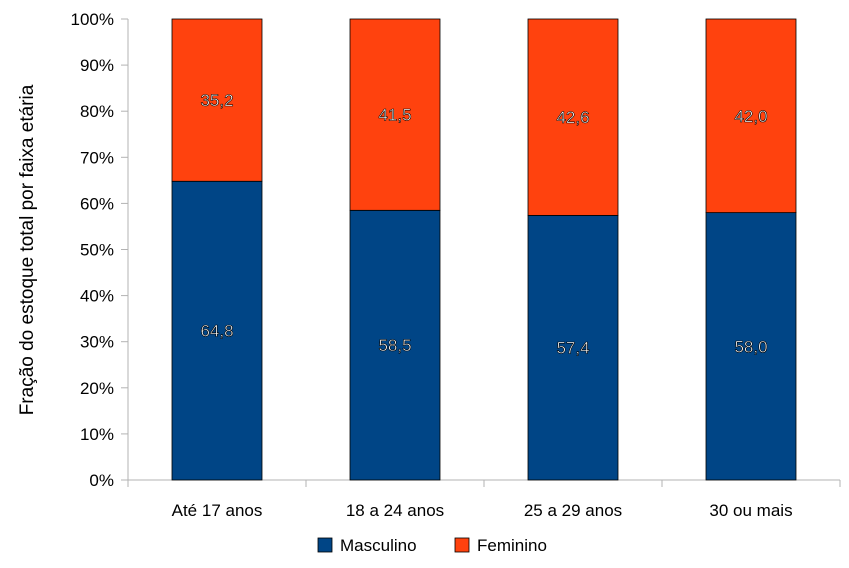  I want to click on y-axis-title: Fração do estoque total por faixa etária, so click(27, 249).